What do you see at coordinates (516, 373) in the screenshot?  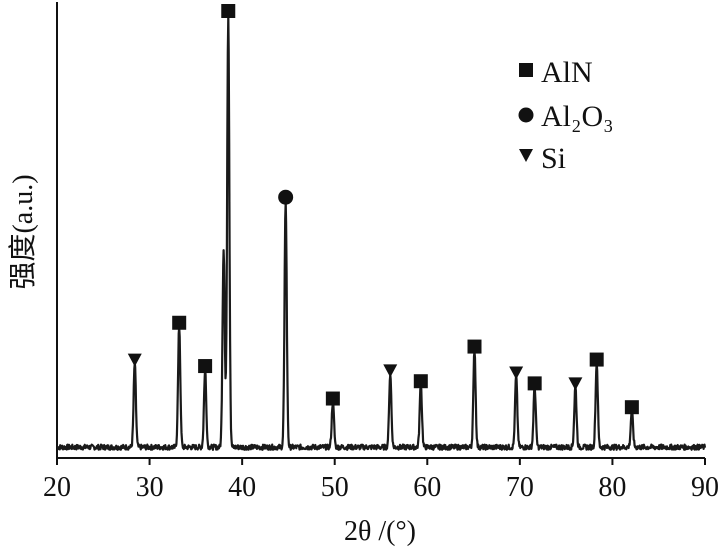 I see `peak-marker-si-69.6` at bounding box center [516, 373].